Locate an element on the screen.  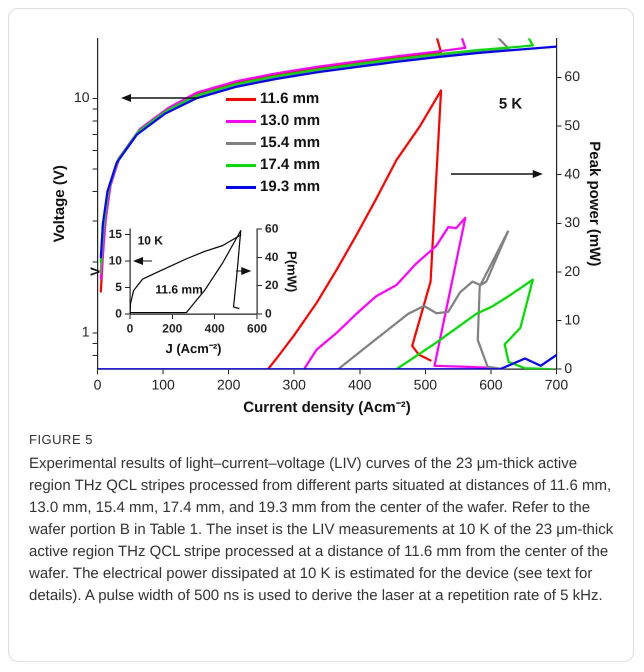
y-tick-label: 5 is located at coordinates (118, 286).